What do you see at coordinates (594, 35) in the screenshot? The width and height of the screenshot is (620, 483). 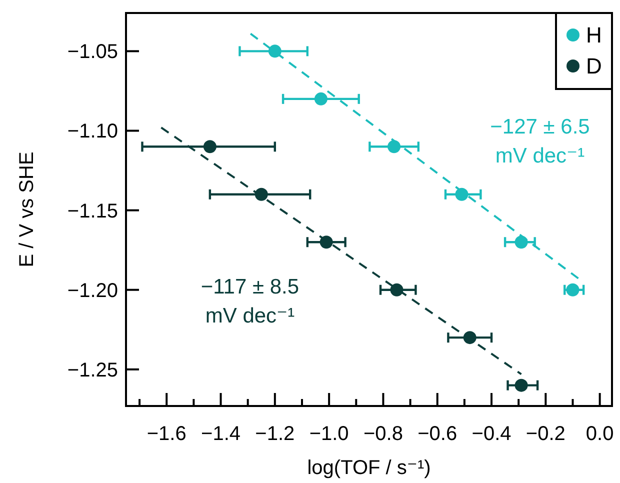 I see `legend-label: H` at bounding box center [594, 35].